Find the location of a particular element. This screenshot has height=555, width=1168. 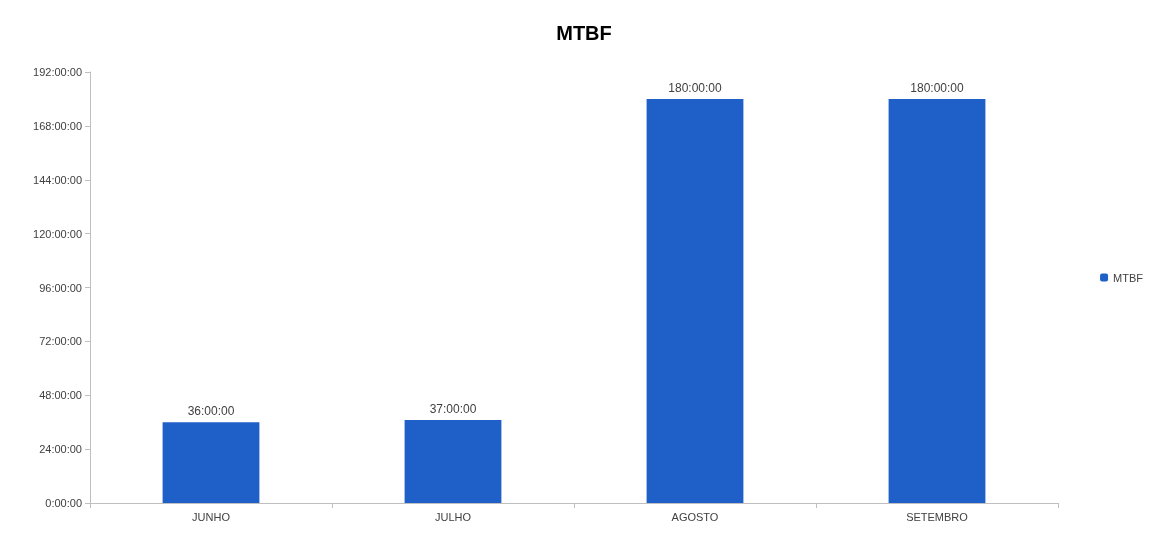

x-tick-label: JULHO is located at coordinates (453, 516).